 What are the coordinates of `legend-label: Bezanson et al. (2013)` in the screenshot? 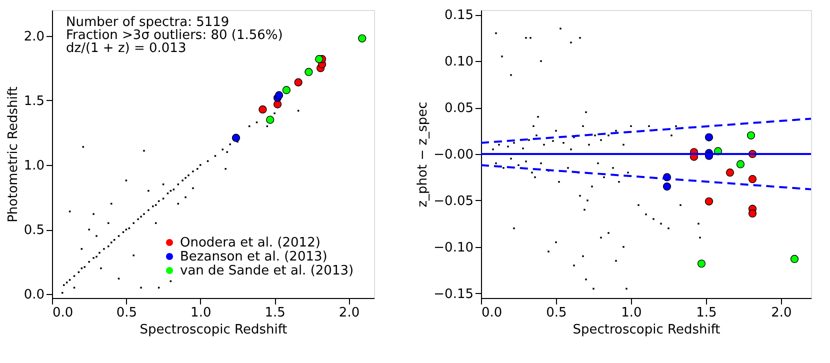 It's located at (254, 257).